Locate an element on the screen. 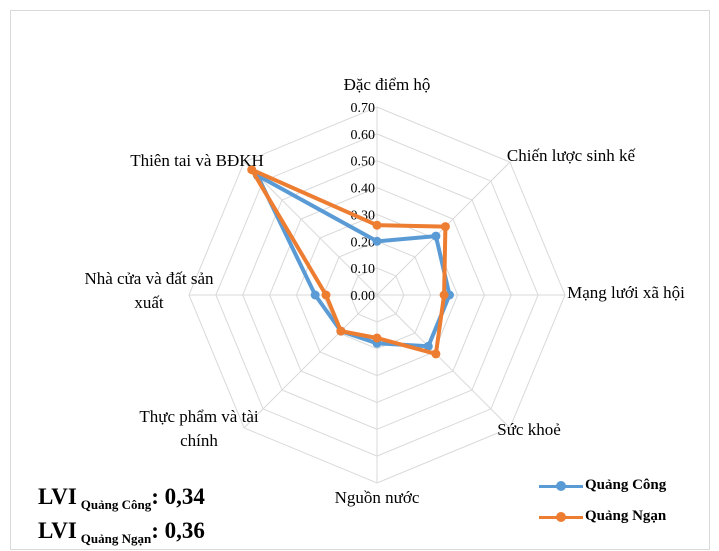 This screenshot has width=719, height=551. category-label: Nhà cửa và đất sản is located at coordinates (149, 278).